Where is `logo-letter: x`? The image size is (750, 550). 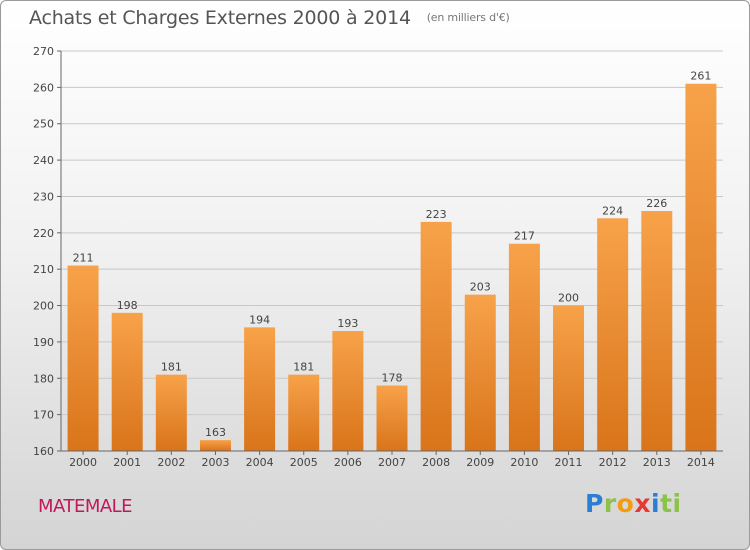 logo-letter: x is located at coordinates (642, 503).